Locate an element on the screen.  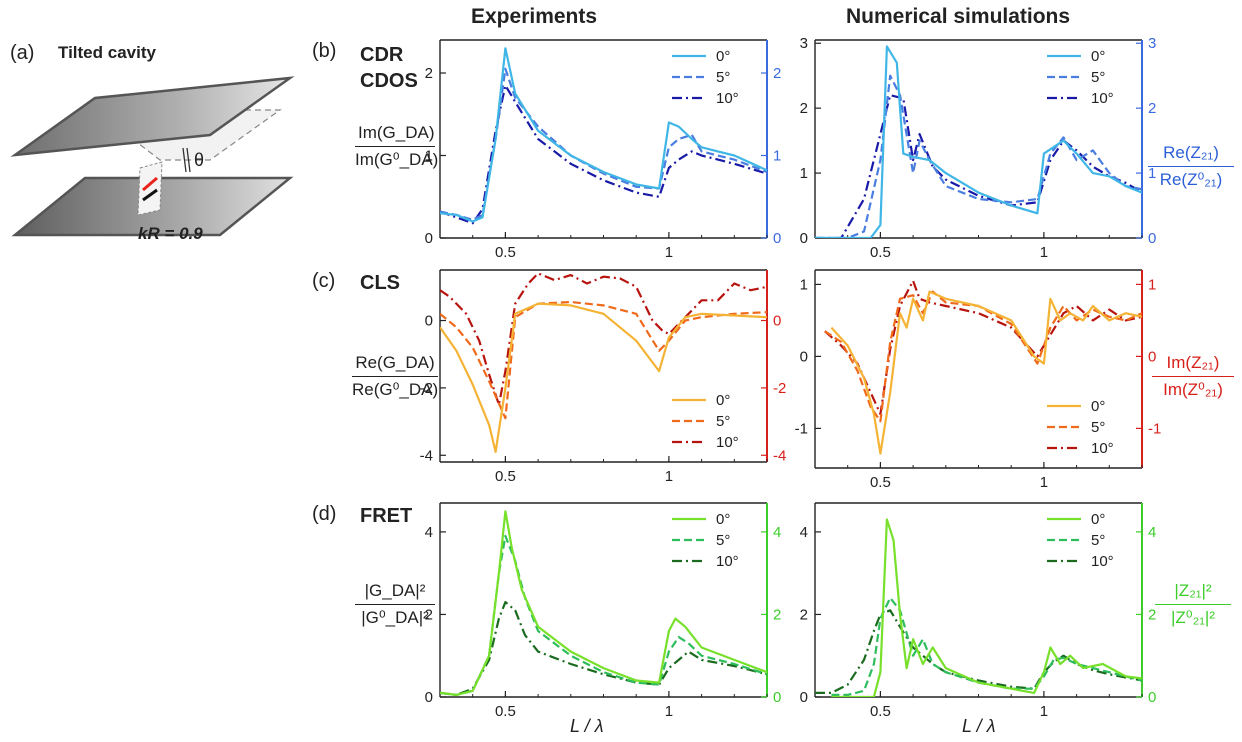
panel-label-b: (b) is located at coordinates (324, 51).